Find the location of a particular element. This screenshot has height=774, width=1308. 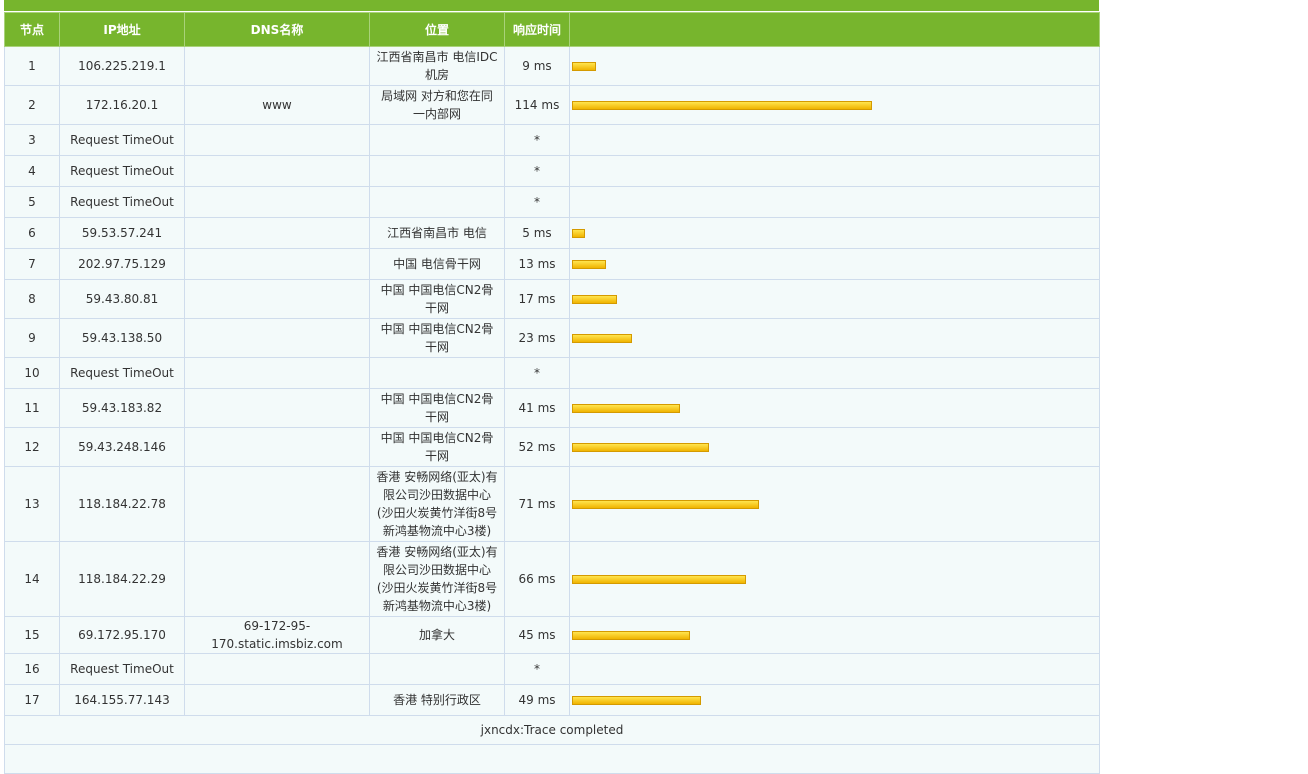

footer-row: jxncdx:Trace completed is located at coordinates (552, 730).